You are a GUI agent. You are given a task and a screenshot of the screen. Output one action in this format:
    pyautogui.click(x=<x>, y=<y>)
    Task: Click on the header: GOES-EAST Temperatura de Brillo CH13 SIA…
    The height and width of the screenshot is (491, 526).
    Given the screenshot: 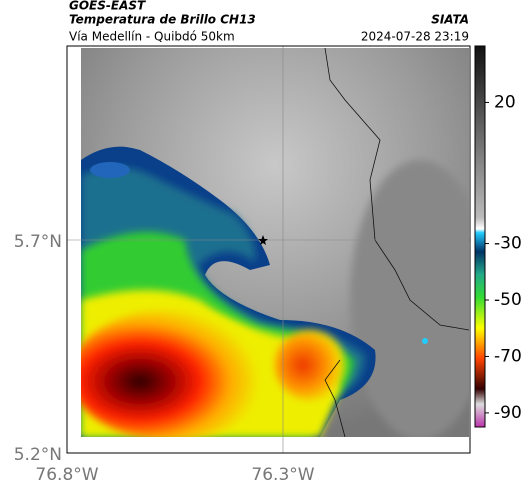 What is the action you would take?
    pyautogui.click(x=269, y=22)
    